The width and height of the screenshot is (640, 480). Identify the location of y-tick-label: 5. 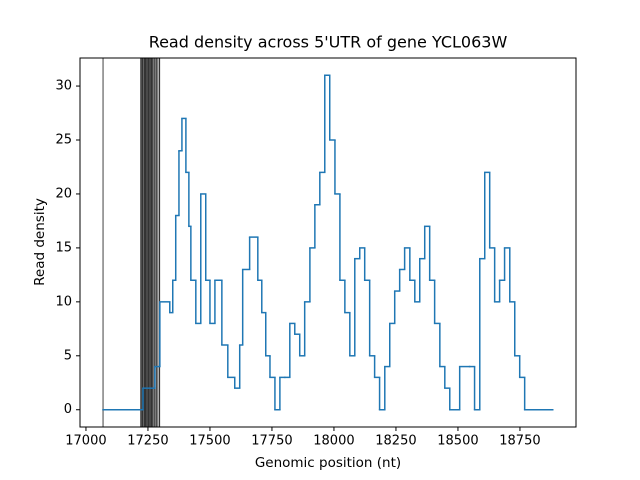
(68, 355).